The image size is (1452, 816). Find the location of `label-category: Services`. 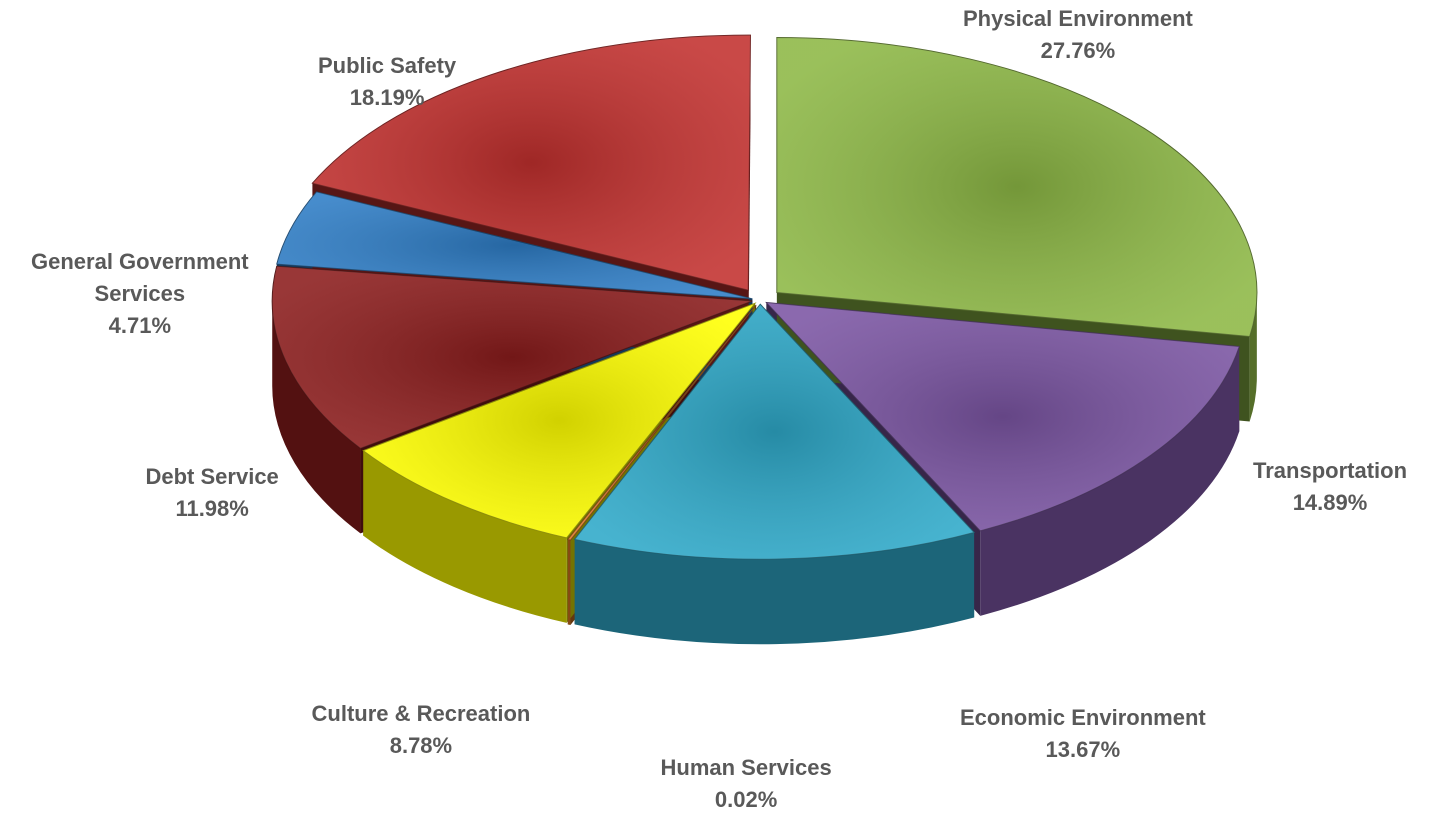

label-category: Services is located at coordinates (140, 293).